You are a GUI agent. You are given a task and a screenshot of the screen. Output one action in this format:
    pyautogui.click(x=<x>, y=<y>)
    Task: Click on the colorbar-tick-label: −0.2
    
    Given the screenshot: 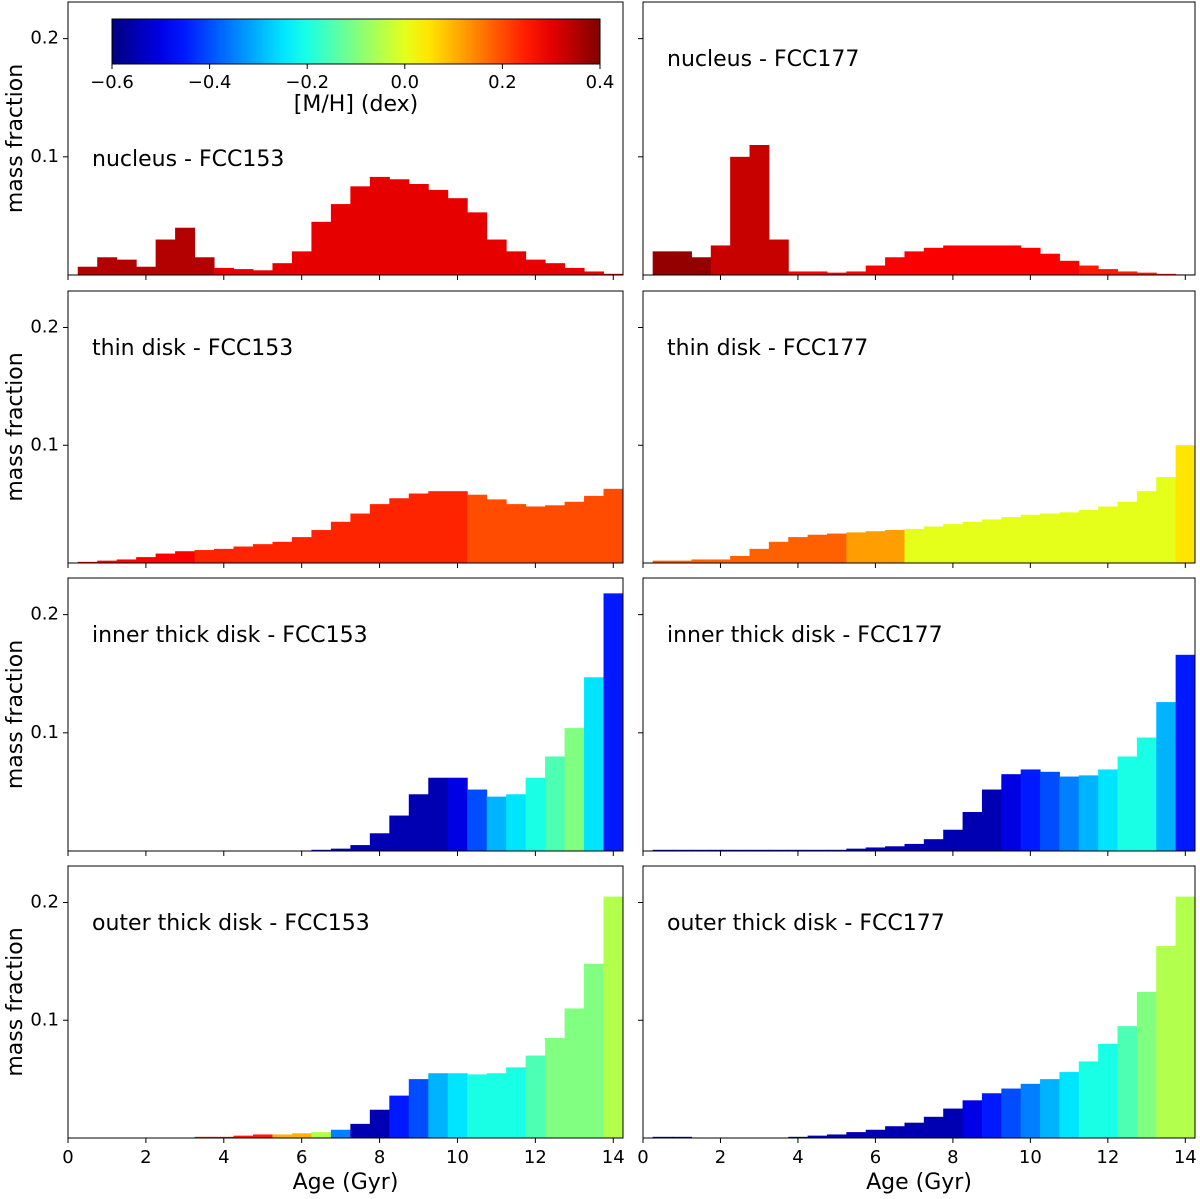 What is the action you would take?
    pyautogui.click(x=307, y=82)
    